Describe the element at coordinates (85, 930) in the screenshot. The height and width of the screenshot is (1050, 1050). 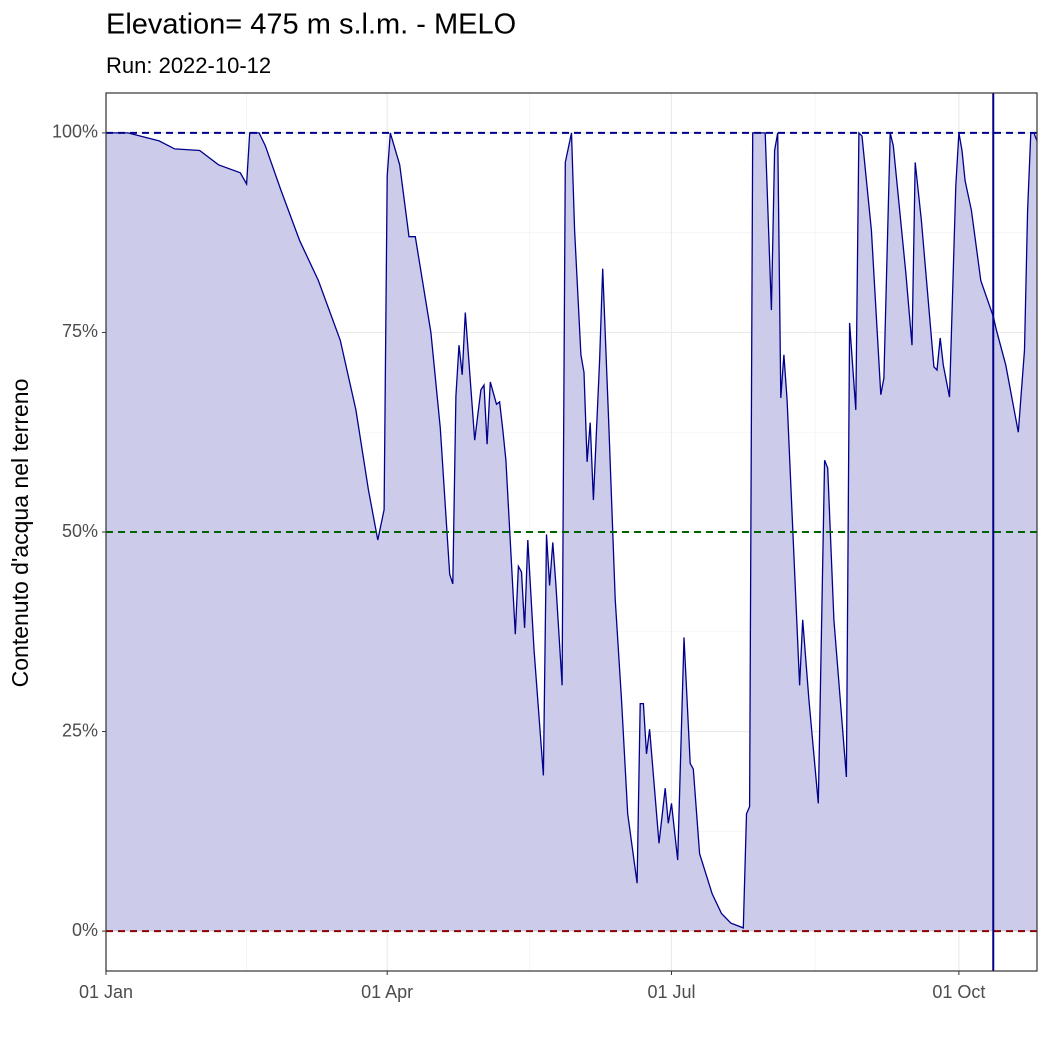
I see `y-tick-label: 0%` at that location.